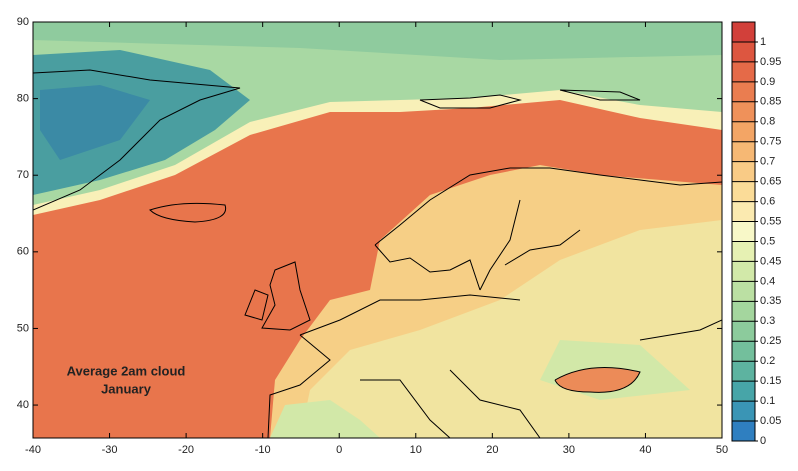 Image resolution: width=798 pixels, height=471 pixels. I want to click on colorbar-tick-label: 0.45, so click(770, 261).